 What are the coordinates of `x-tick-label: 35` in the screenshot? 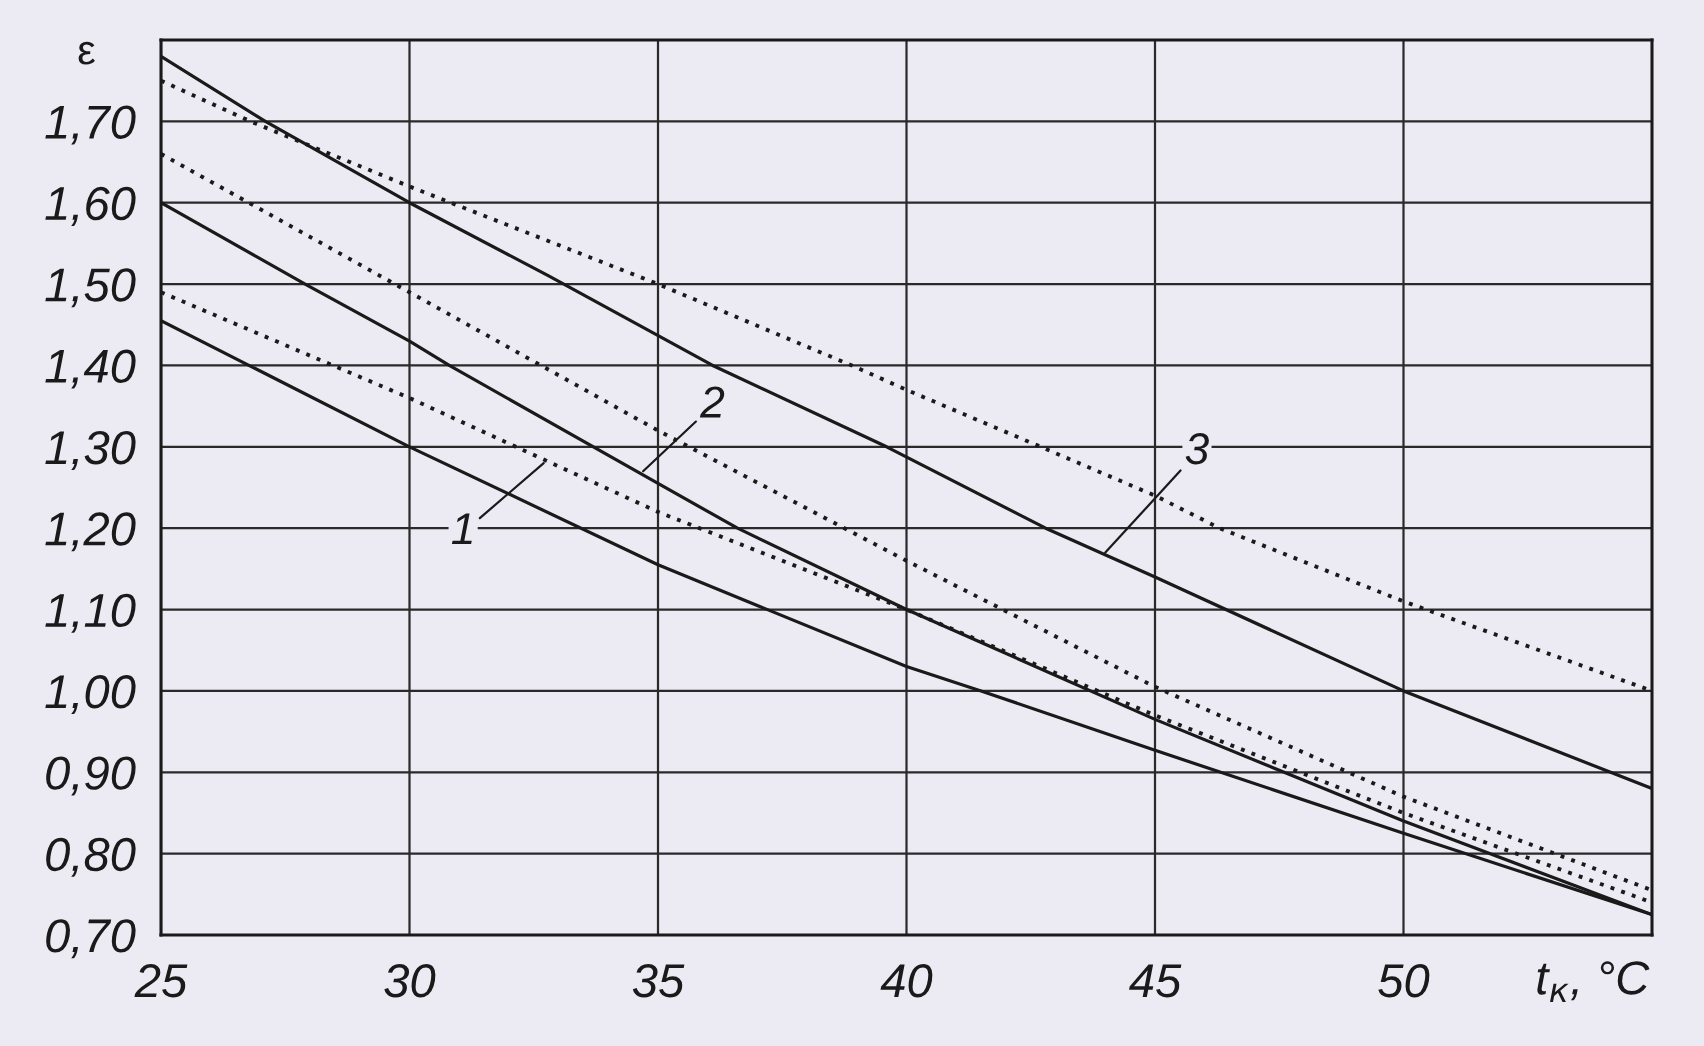 It's located at (658, 981).